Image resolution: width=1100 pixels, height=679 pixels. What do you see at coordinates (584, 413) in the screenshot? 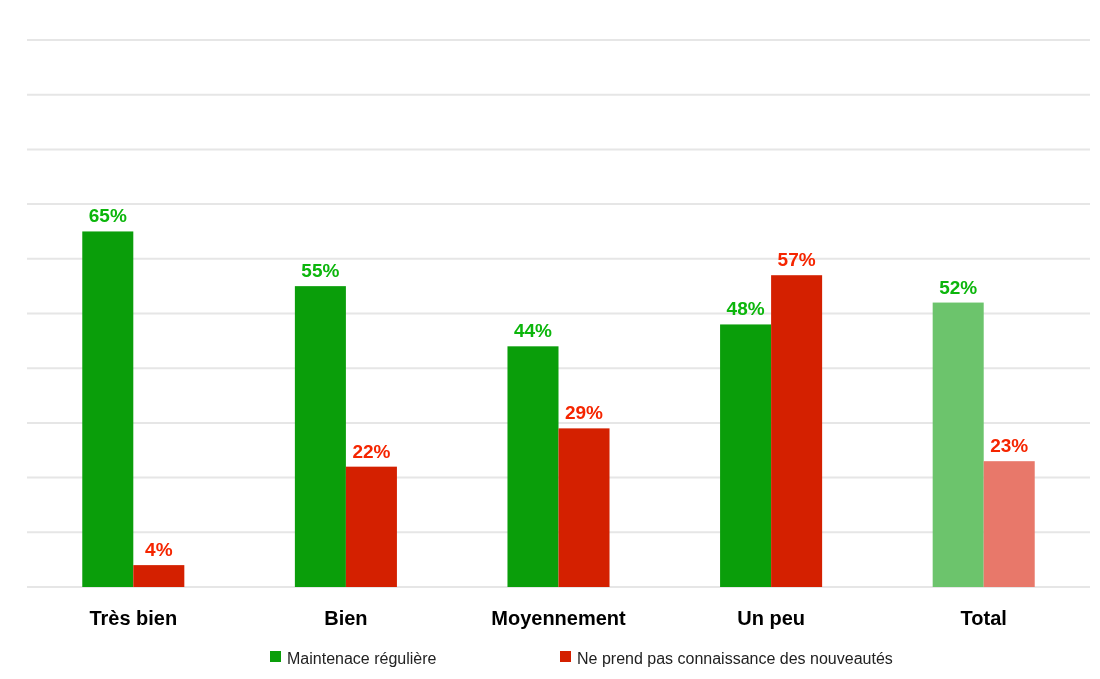
I see `data-label: 29%` at bounding box center [584, 413].